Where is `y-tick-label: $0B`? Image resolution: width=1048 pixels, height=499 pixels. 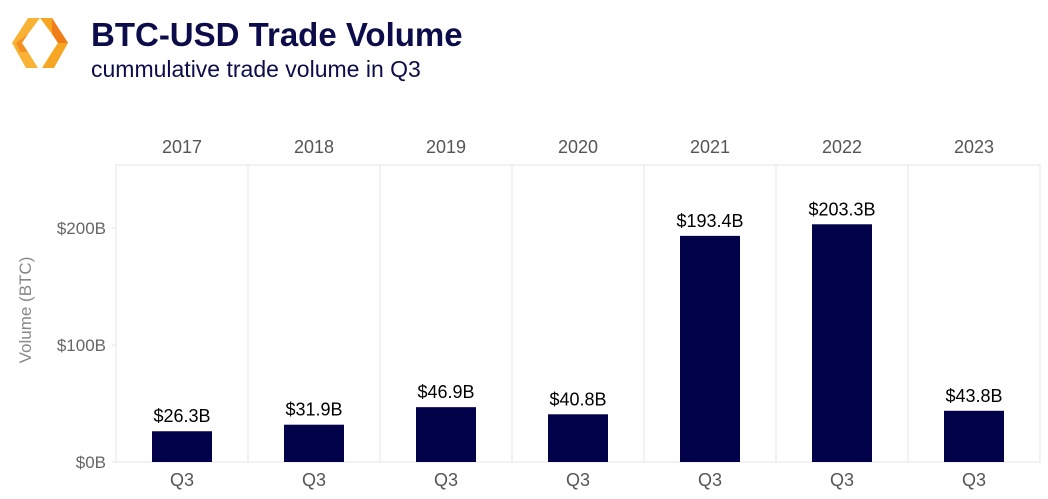 y-tick-label: $0B is located at coordinates (91, 462).